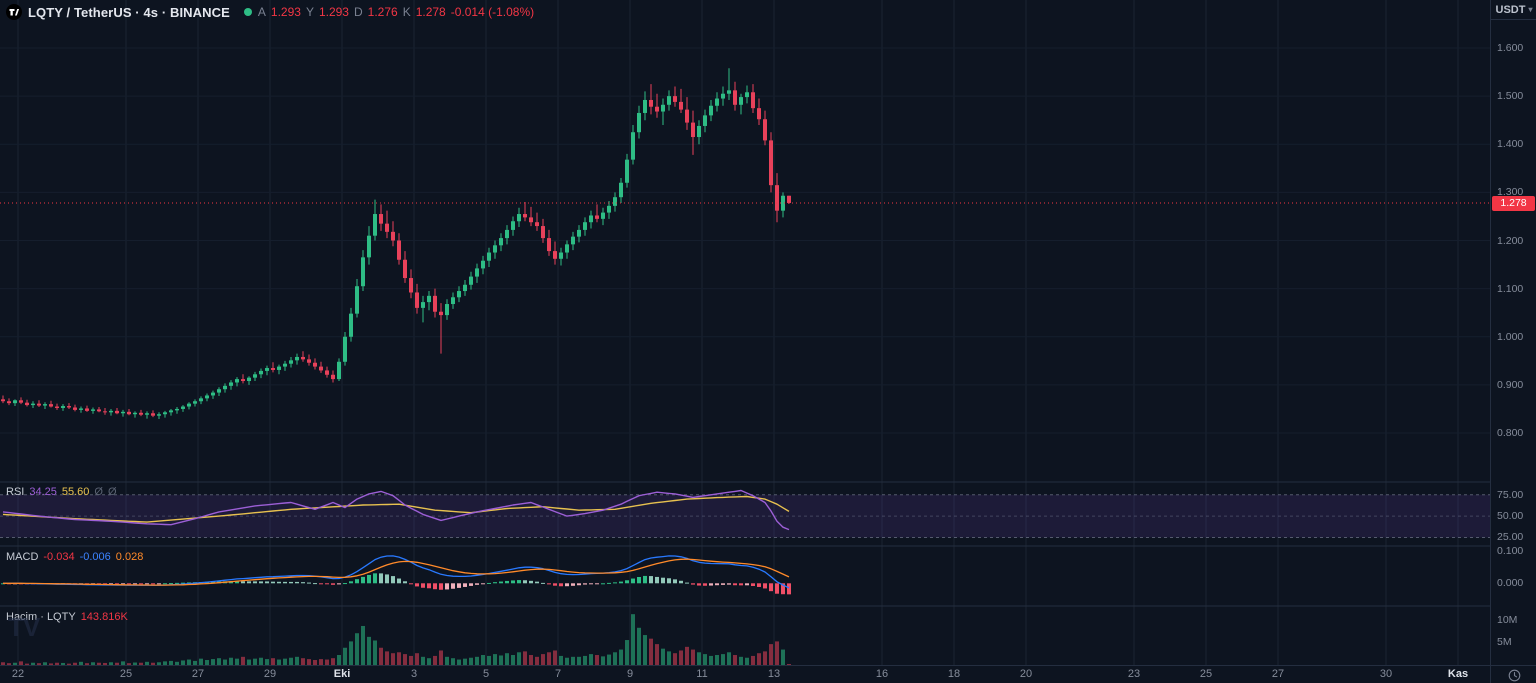 Image resolution: width=1536 pixels, height=683 pixels. I want to click on volume-tick-label: 5M, so click(1504, 642).